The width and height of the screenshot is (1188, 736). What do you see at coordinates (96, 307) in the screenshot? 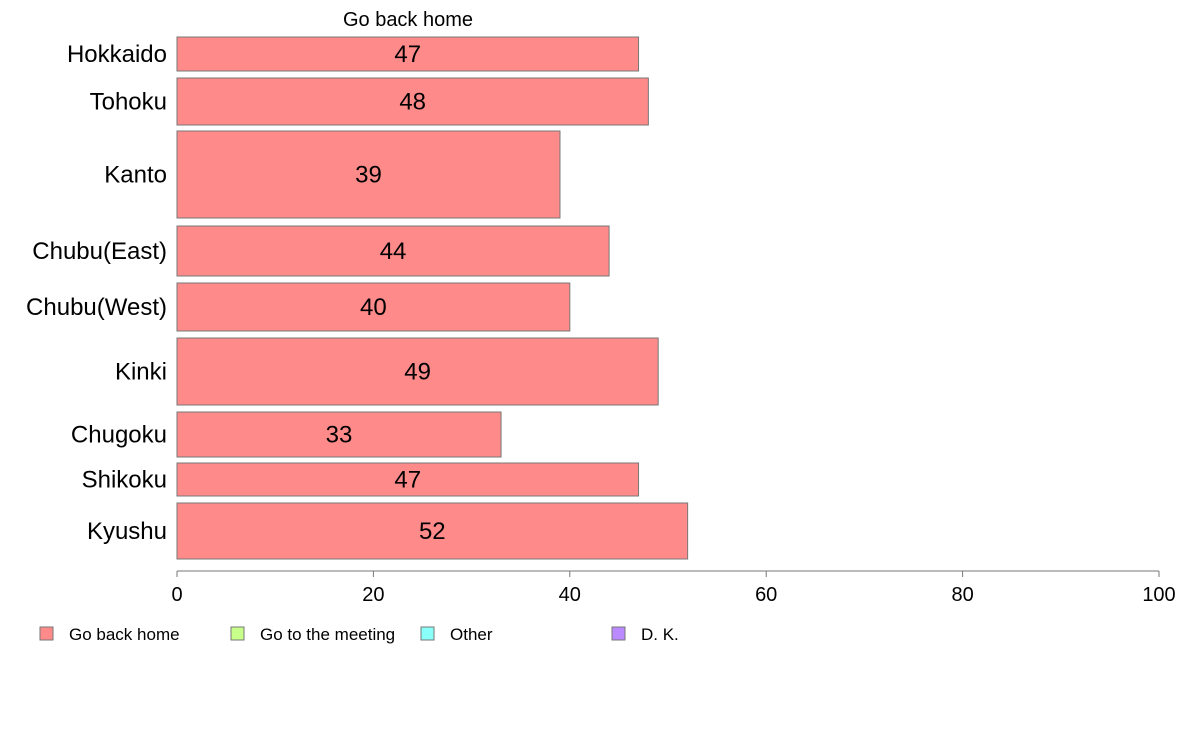
I see `category-label: Chubu(West)` at bounding box center [96, 307].